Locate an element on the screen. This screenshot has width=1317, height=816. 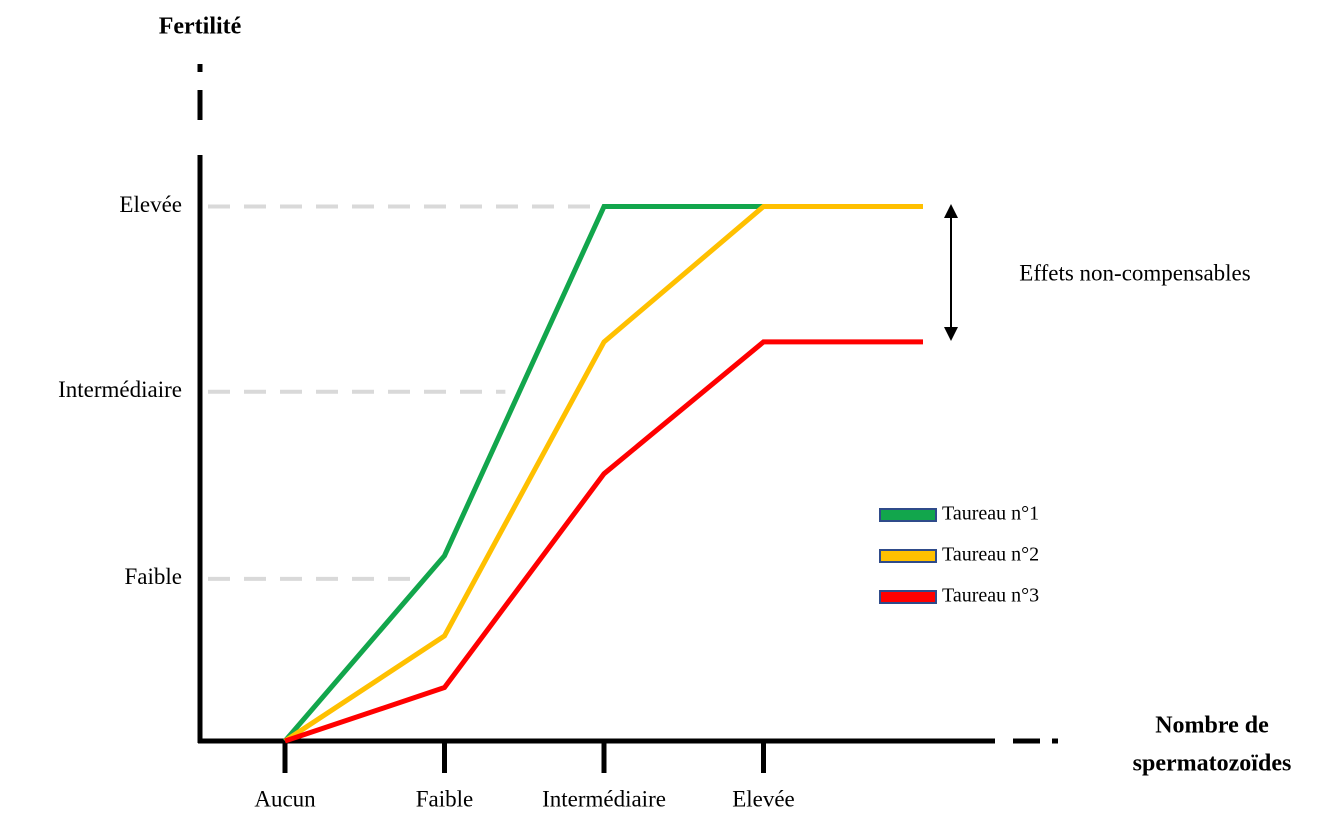
x-tick-label: Elevée is located at coordinates (763, 798).